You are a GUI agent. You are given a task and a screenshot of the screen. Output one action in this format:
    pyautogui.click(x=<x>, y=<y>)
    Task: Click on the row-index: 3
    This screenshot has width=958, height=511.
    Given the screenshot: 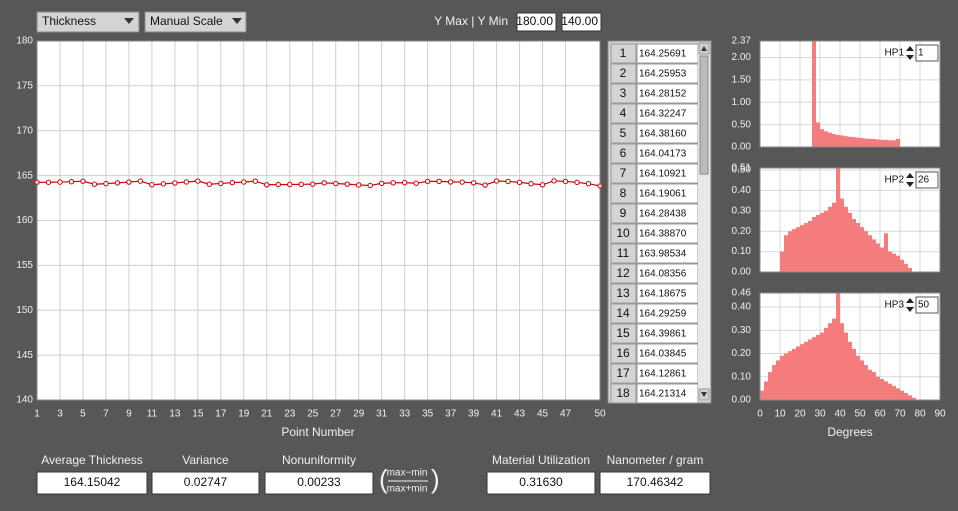 What is the action you would take?
    pyautogui.click(x=623, y=93)
    